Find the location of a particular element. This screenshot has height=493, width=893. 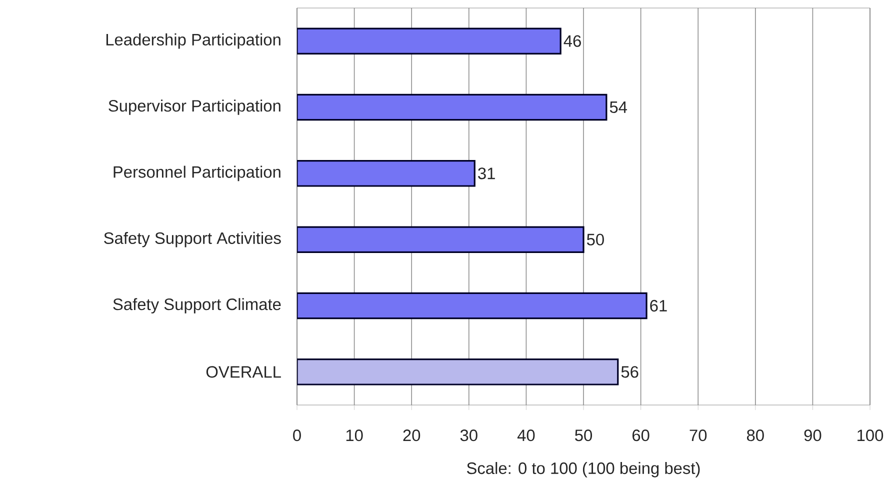

x-tick-label: 30 is located at coordinates (469, 436).